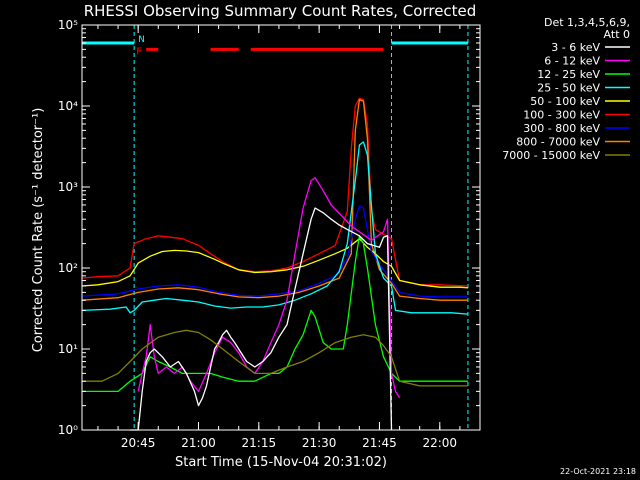  Describe the element at coordinates (565, 101) in the screenshot. I see `legend-label-5: 50 - 100 keV` at that location.